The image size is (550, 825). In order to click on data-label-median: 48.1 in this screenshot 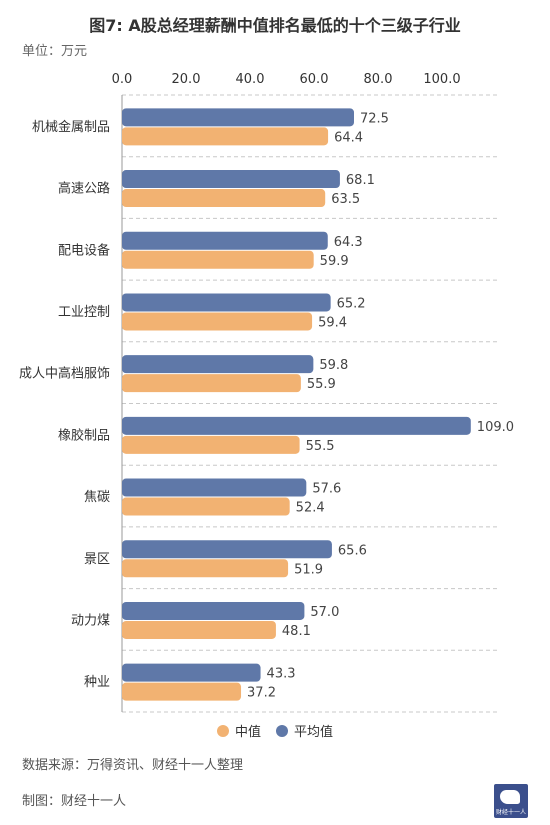, I will do `click(296, 631)`.